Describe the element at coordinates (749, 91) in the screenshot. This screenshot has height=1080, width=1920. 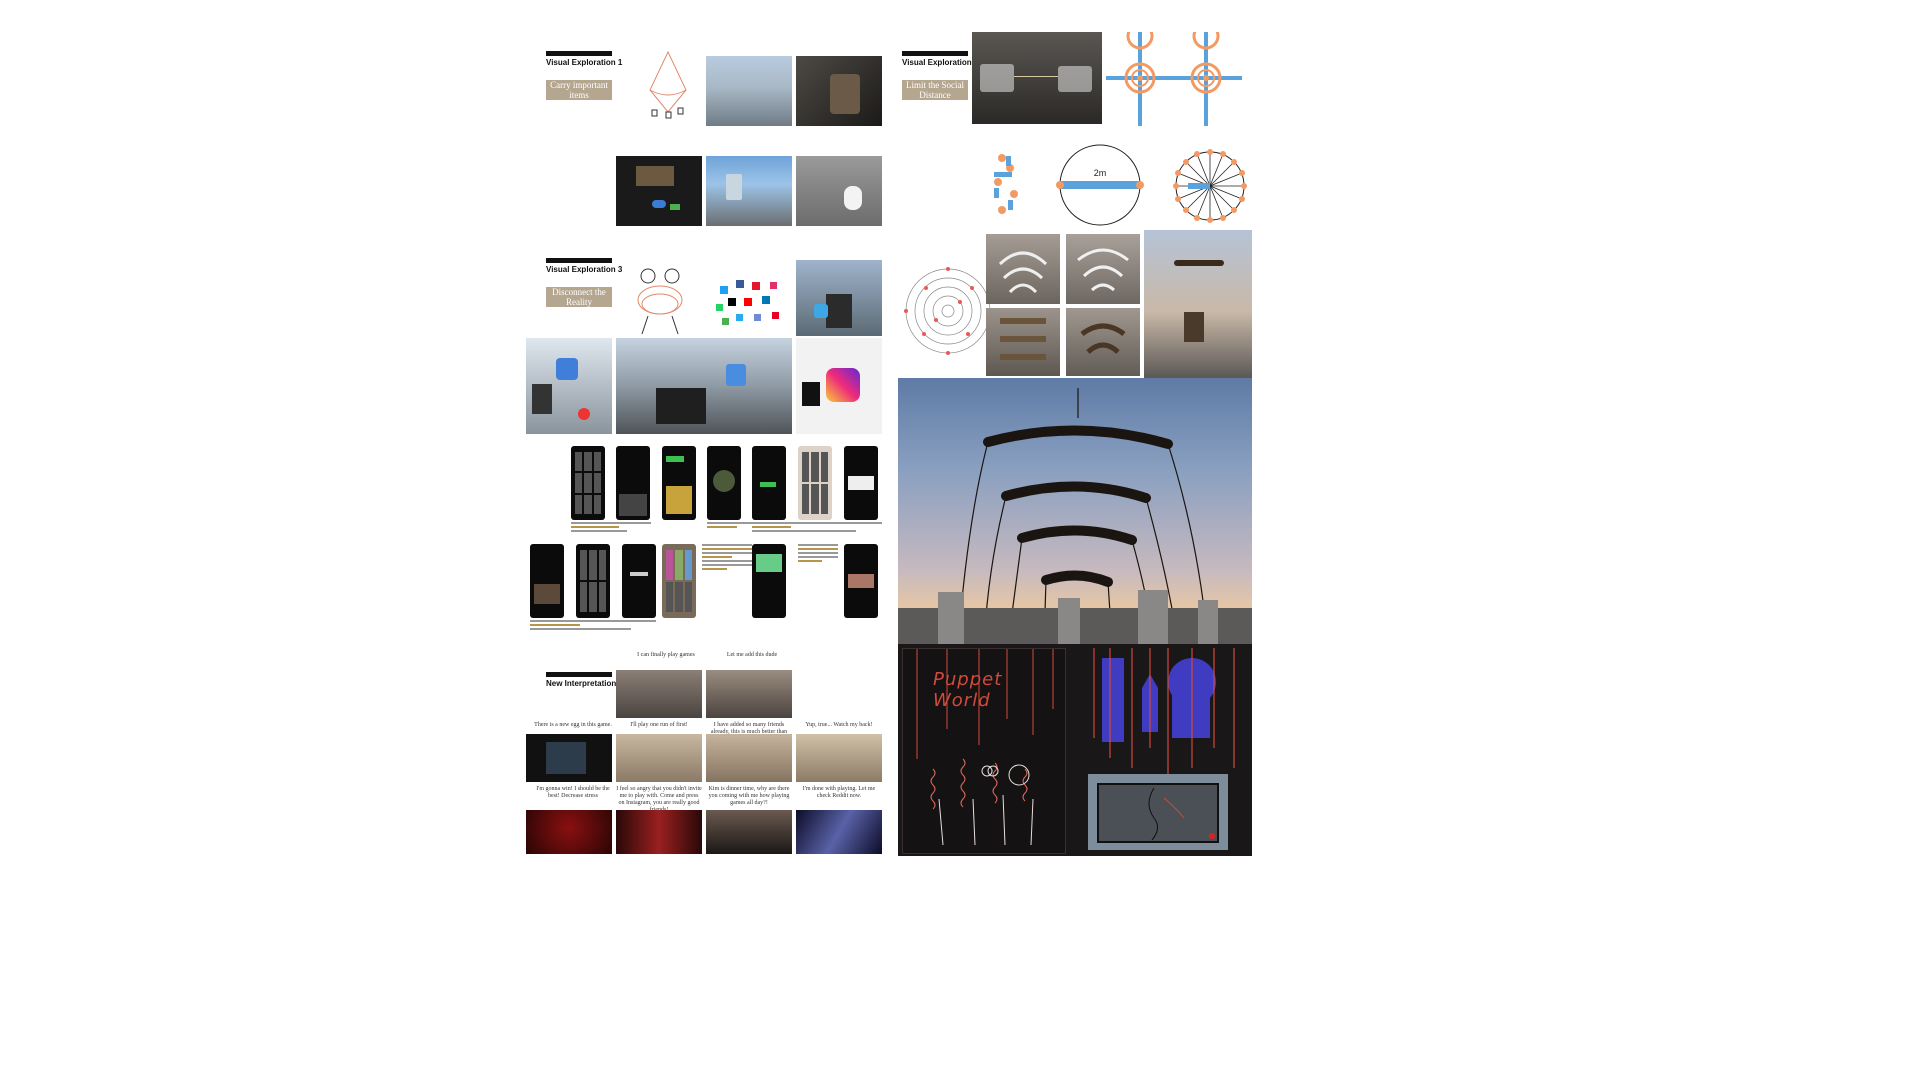
I see `city-view-photo` at that location.